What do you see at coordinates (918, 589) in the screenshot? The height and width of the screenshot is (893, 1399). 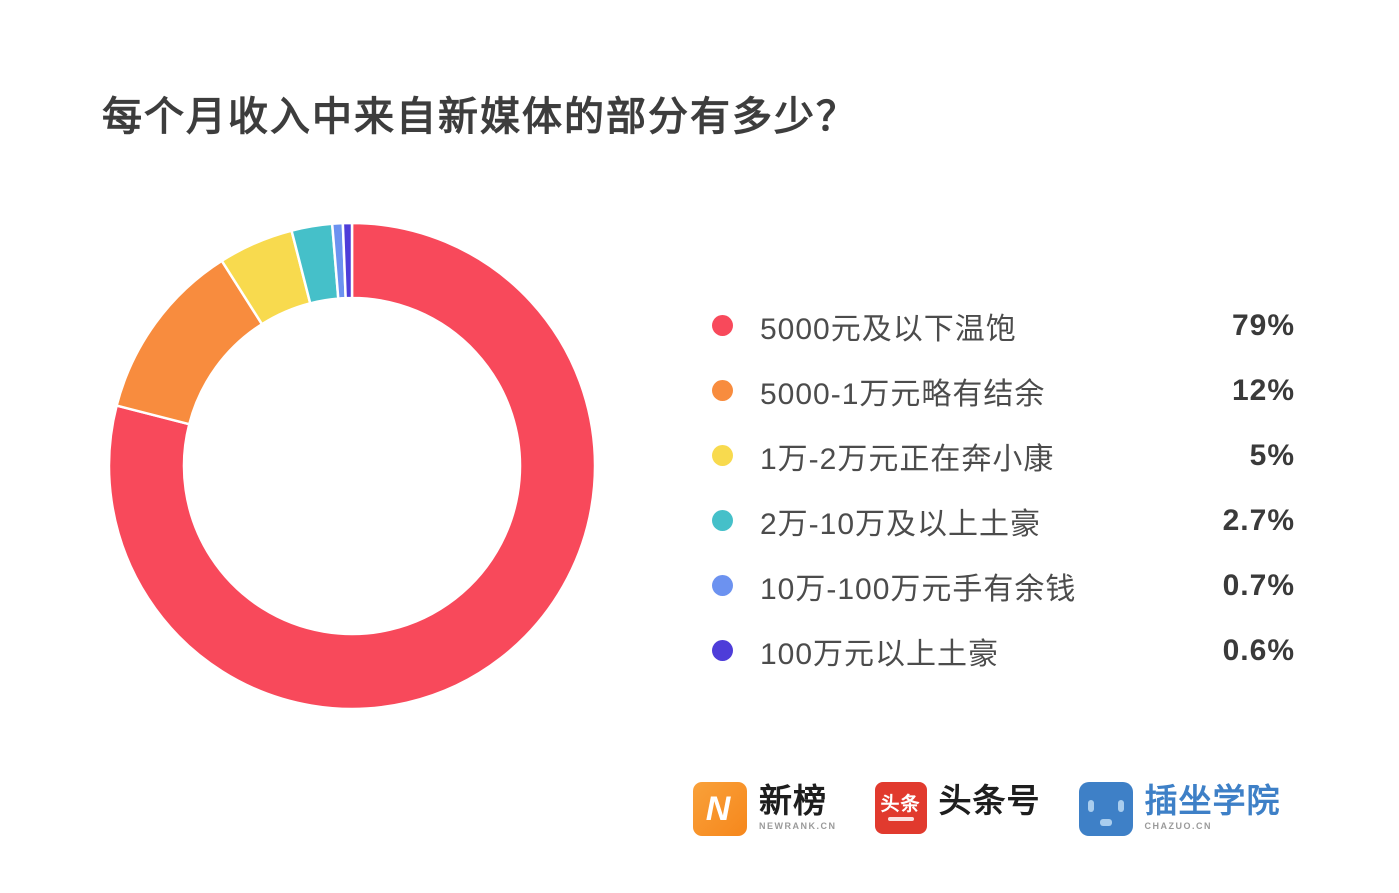 I see `legend-label: 10万-100万元手有余钱` at bounding box center [918, 589].